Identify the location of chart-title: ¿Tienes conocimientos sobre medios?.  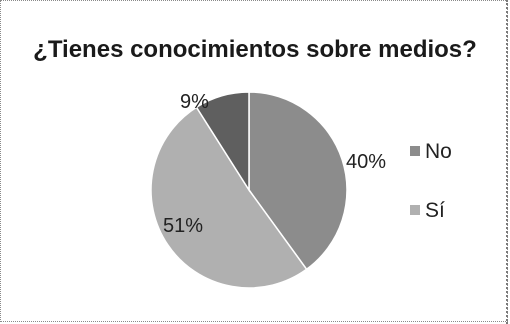
(255, 49).